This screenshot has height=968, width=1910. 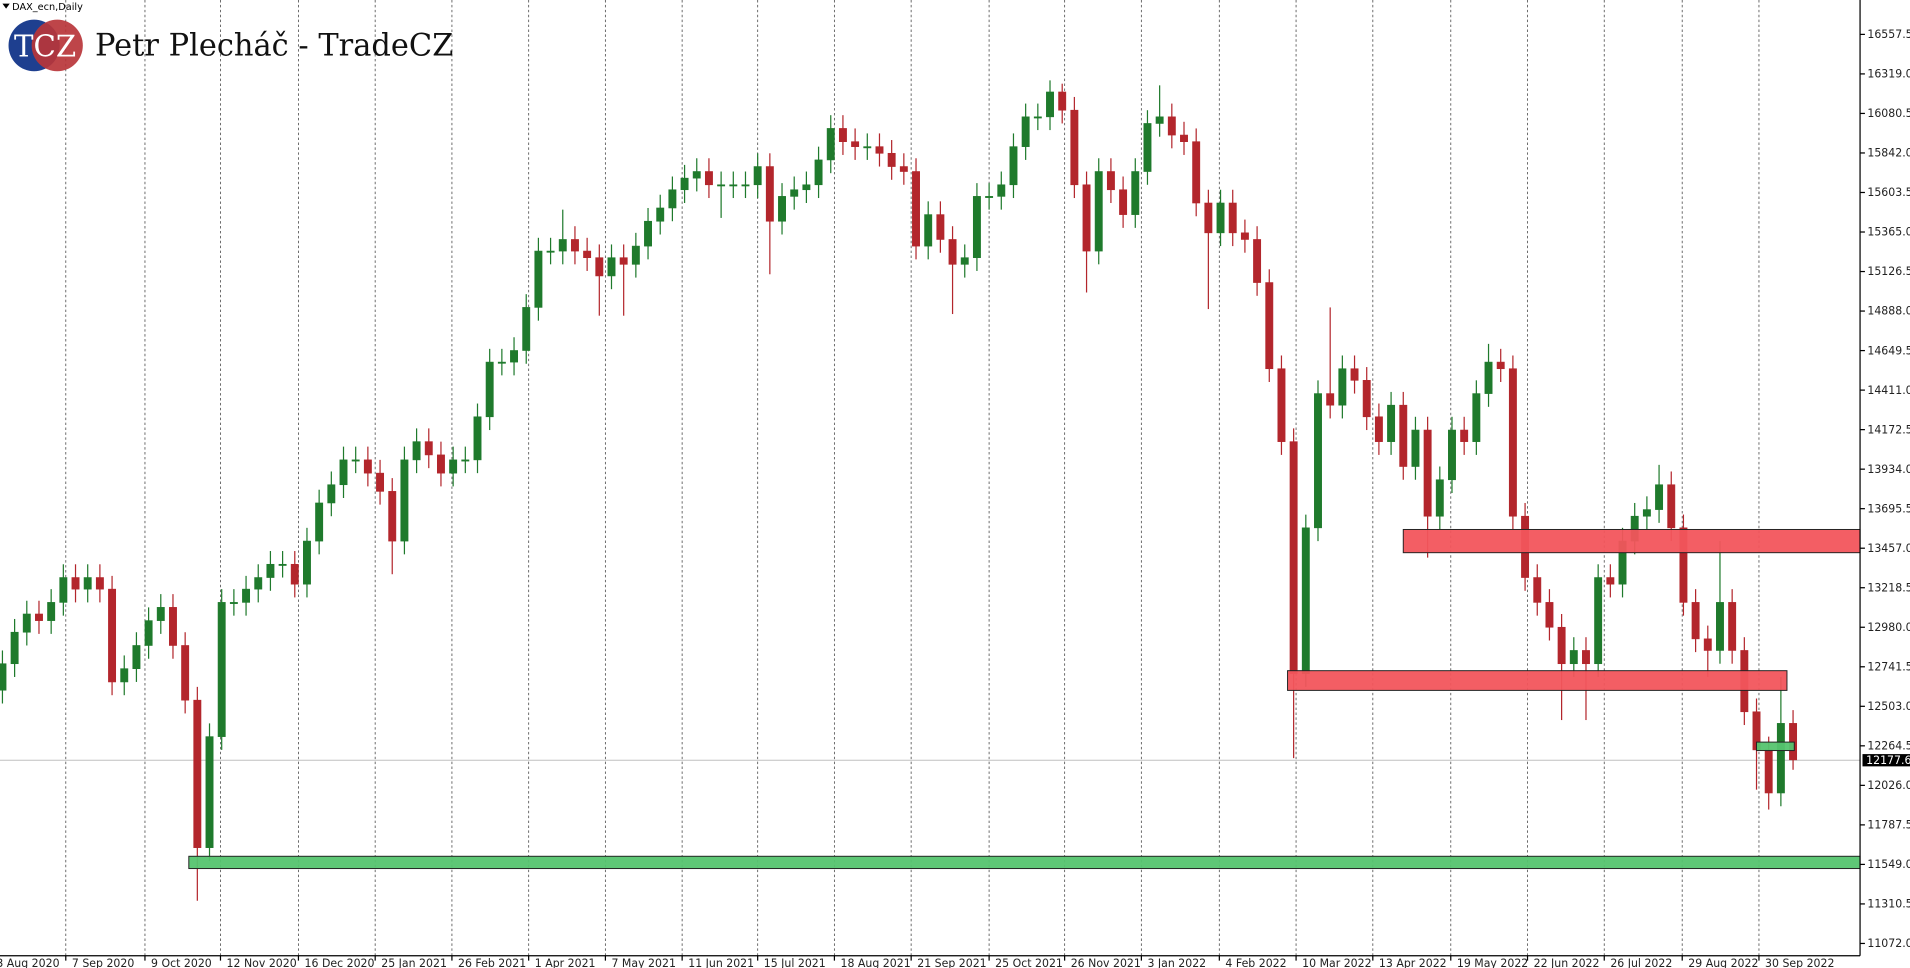 What do you see at coordinates (1888, 192) in the screenshot?
I see `y-tick-label: 15603.5` at bounding box center [1888, 192].